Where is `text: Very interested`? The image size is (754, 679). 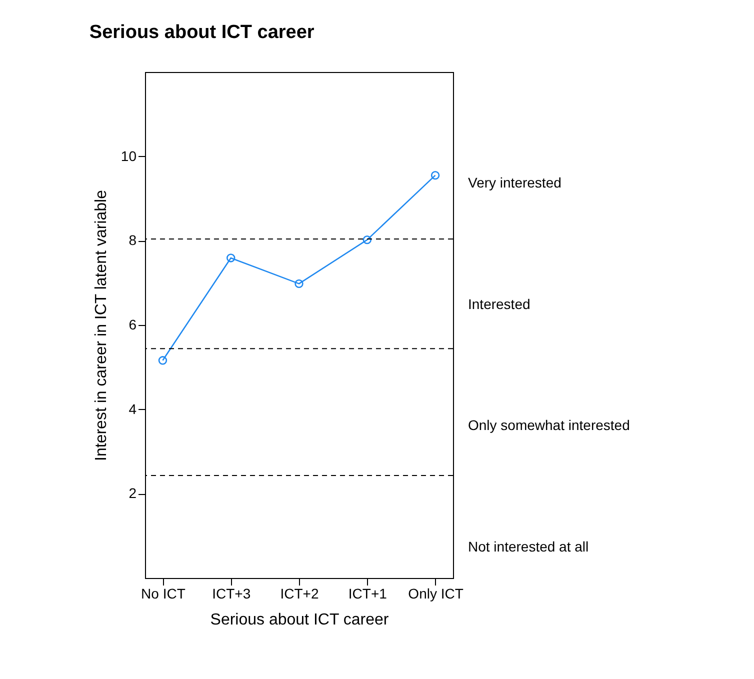 text: Very interested is located at coordinates (515, 182).